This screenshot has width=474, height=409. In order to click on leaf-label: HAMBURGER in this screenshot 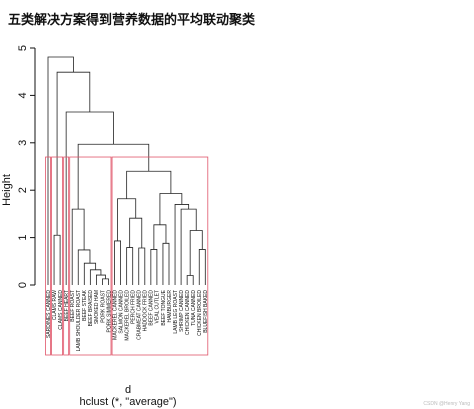, I will do `click(170, 306)`.